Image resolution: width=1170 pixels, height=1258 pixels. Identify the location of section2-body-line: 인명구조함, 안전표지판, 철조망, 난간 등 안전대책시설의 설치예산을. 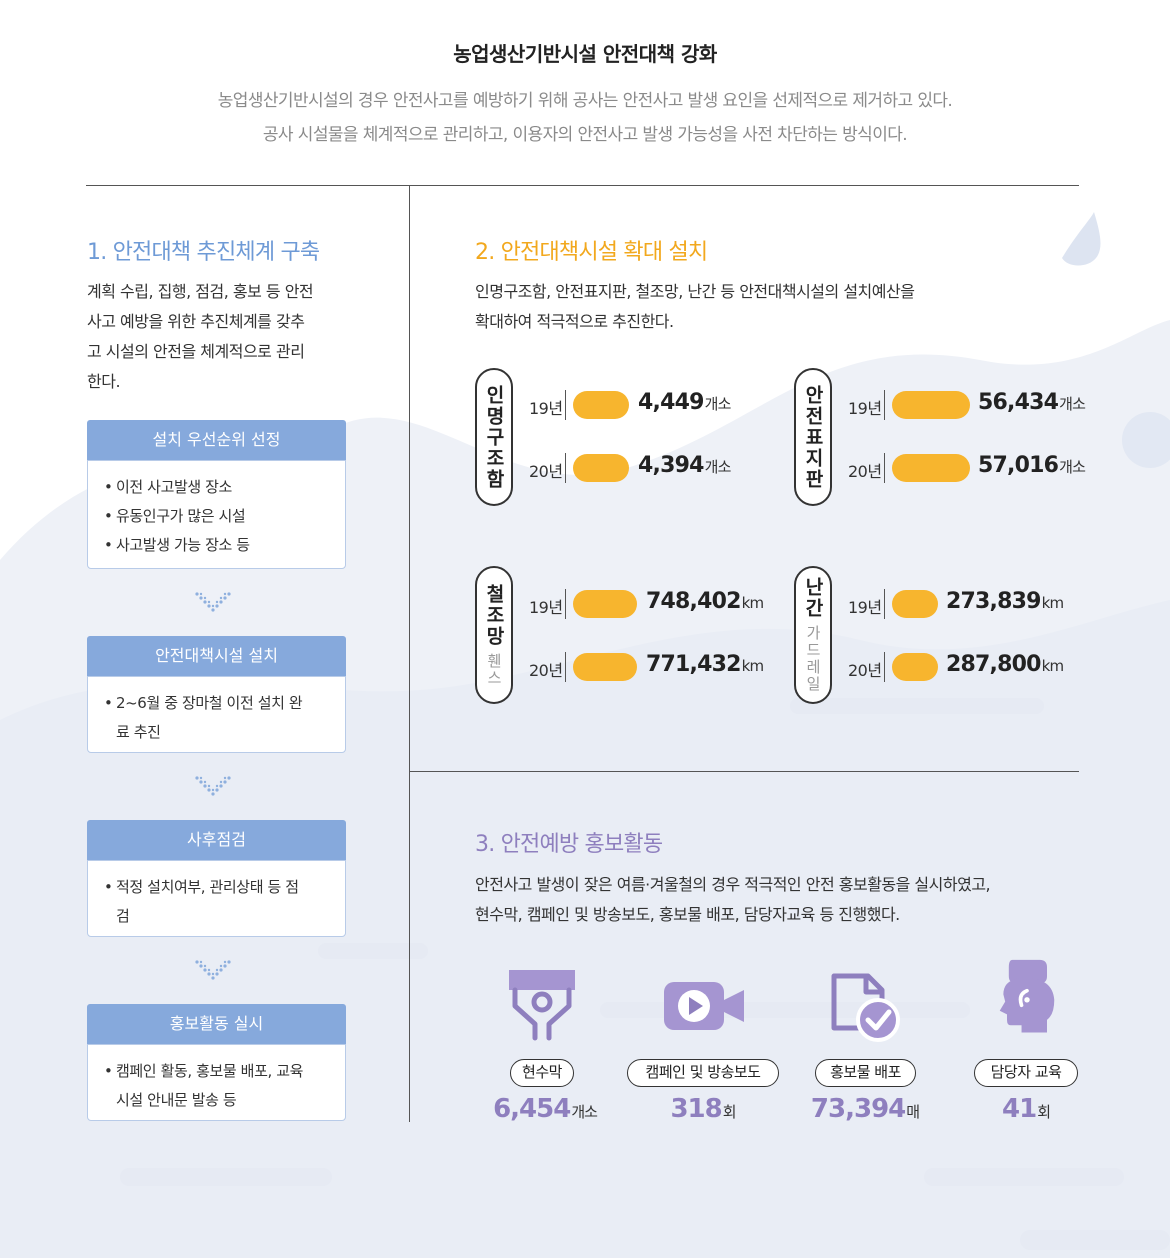
(695, 291).